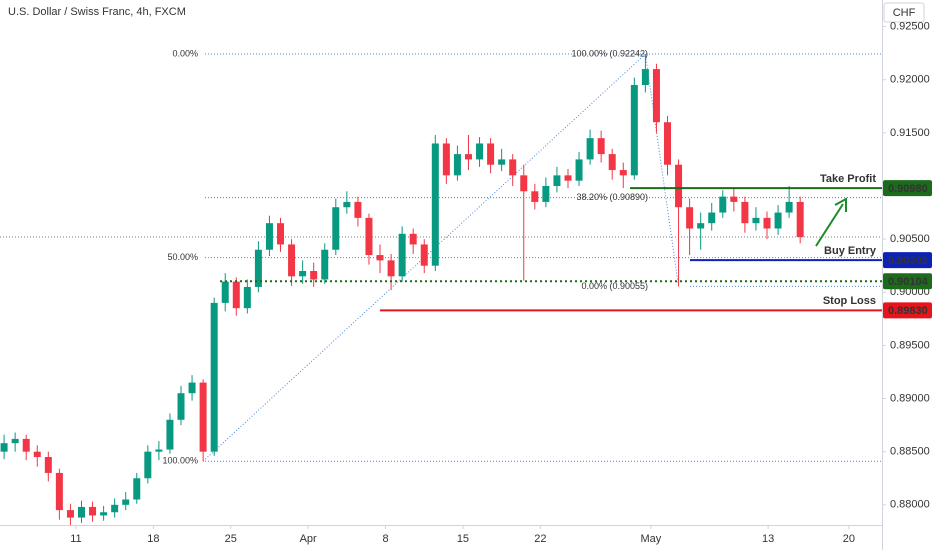 This screenshot has height=550, width=932. I want to click on x-tick-label: 25, so click(231, 539).